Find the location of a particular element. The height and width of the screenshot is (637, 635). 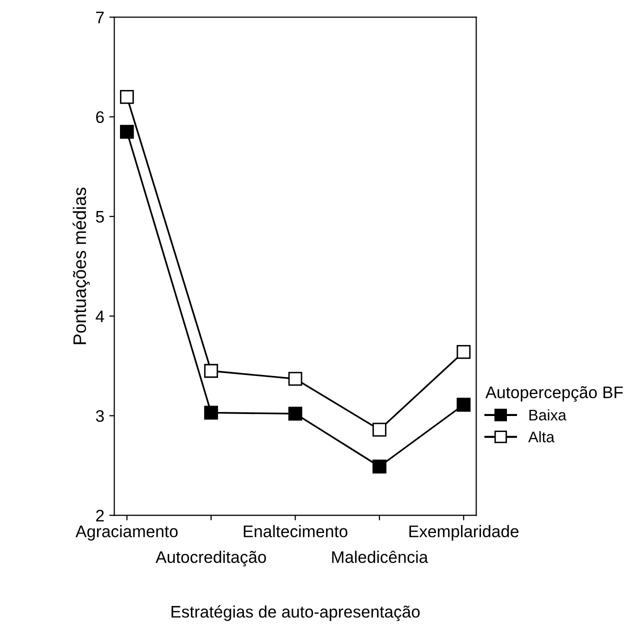

y-tick-label: 4 is located at coordinates (100, 316).